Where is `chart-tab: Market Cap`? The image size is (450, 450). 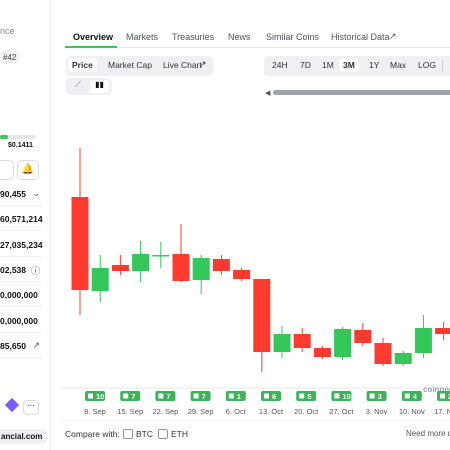 chart-tab: Market Cap is located at coordinates (130, 65).